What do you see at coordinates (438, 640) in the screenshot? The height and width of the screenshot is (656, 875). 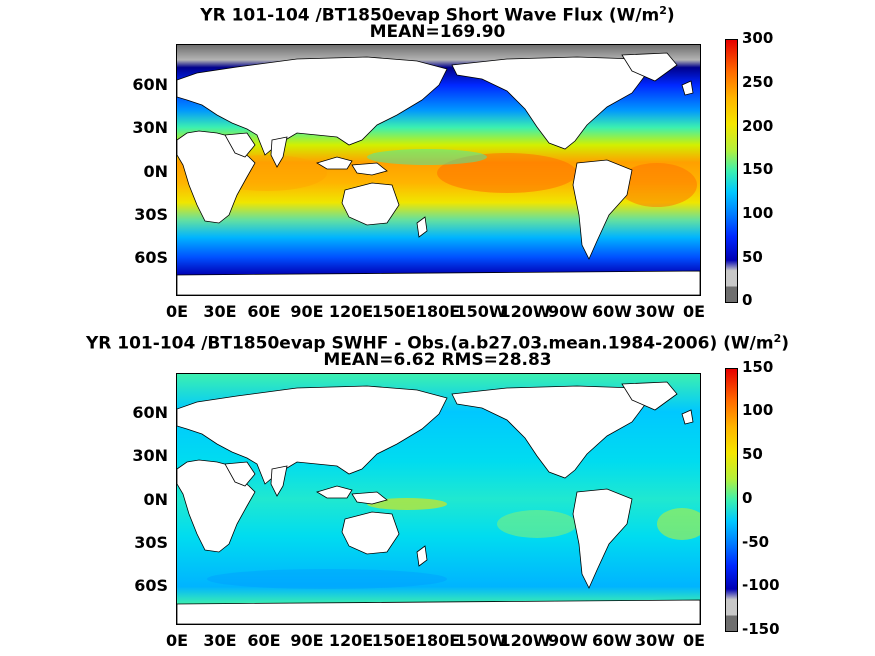 I see `bottom-lon-label: 180E` at bounding box center [438, 640].